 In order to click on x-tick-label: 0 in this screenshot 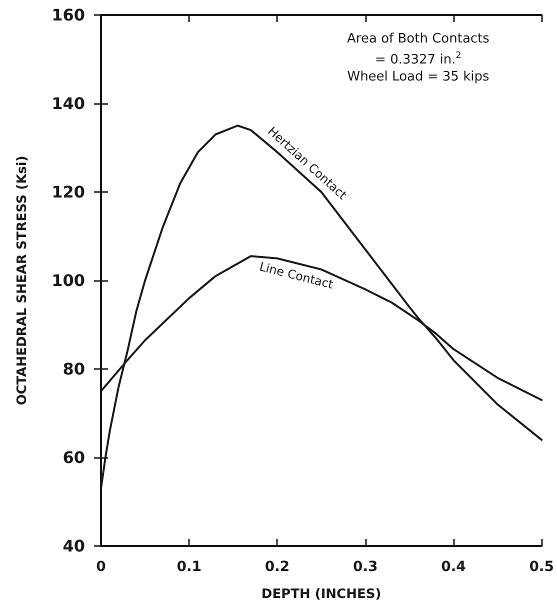, I will do `click(101, 567)`.